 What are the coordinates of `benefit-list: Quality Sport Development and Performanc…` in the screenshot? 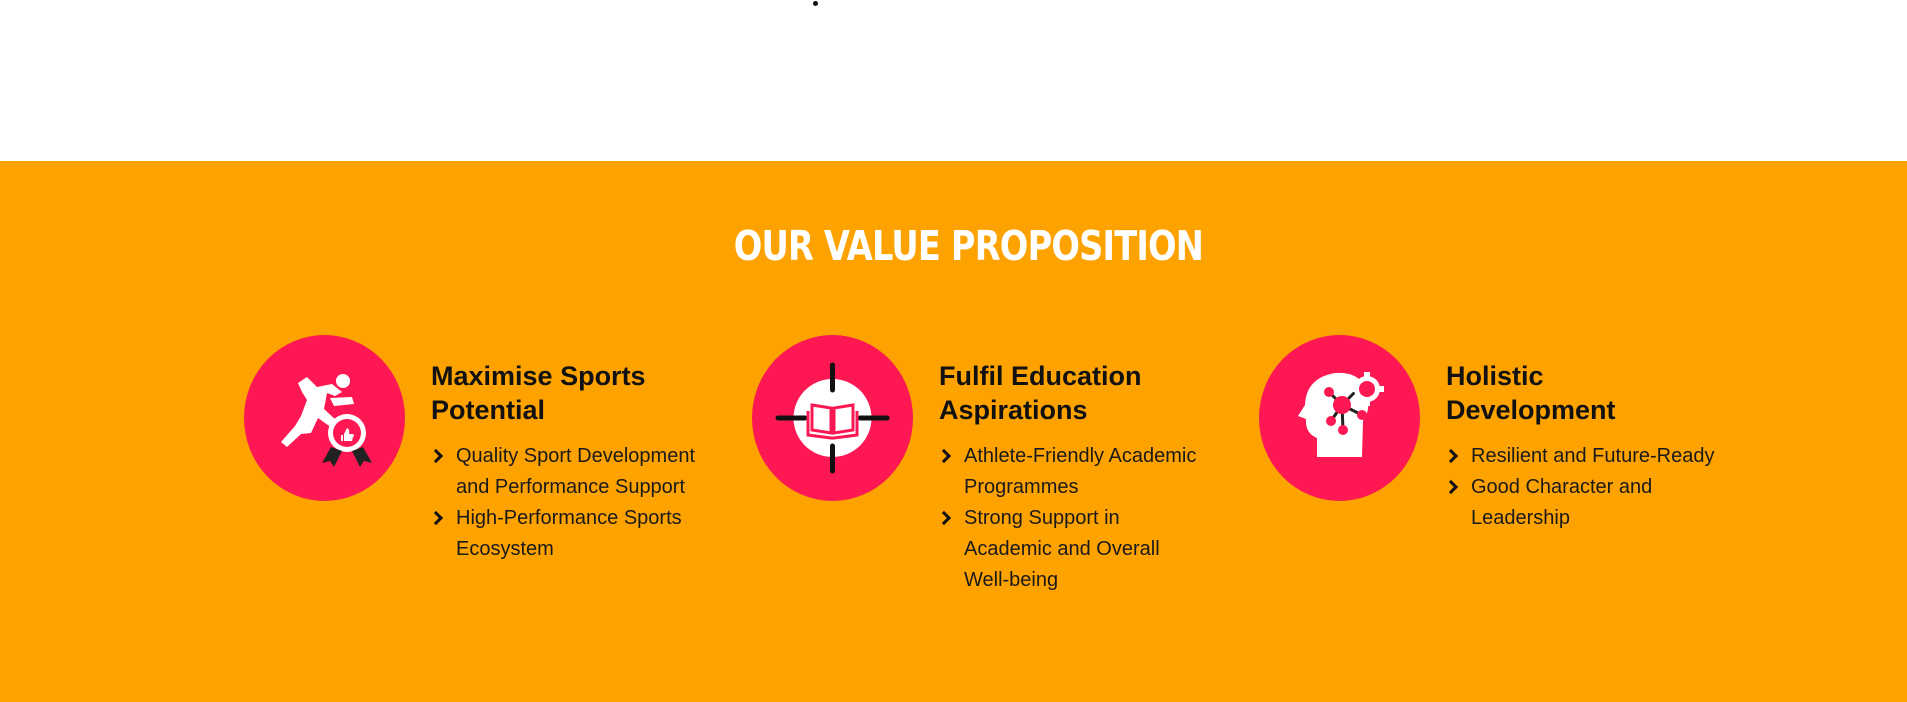 It's located at (564, 503).